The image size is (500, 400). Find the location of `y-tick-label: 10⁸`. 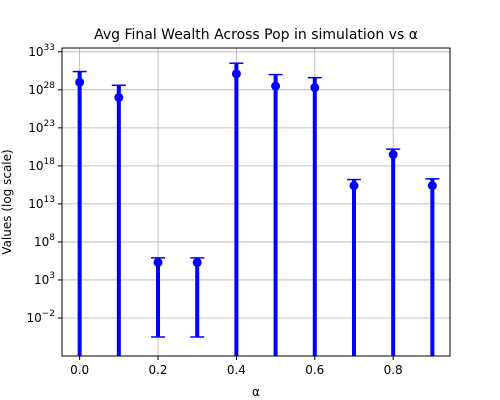

y-tick-label: 10⁸ is located at coordinates (44, 241).